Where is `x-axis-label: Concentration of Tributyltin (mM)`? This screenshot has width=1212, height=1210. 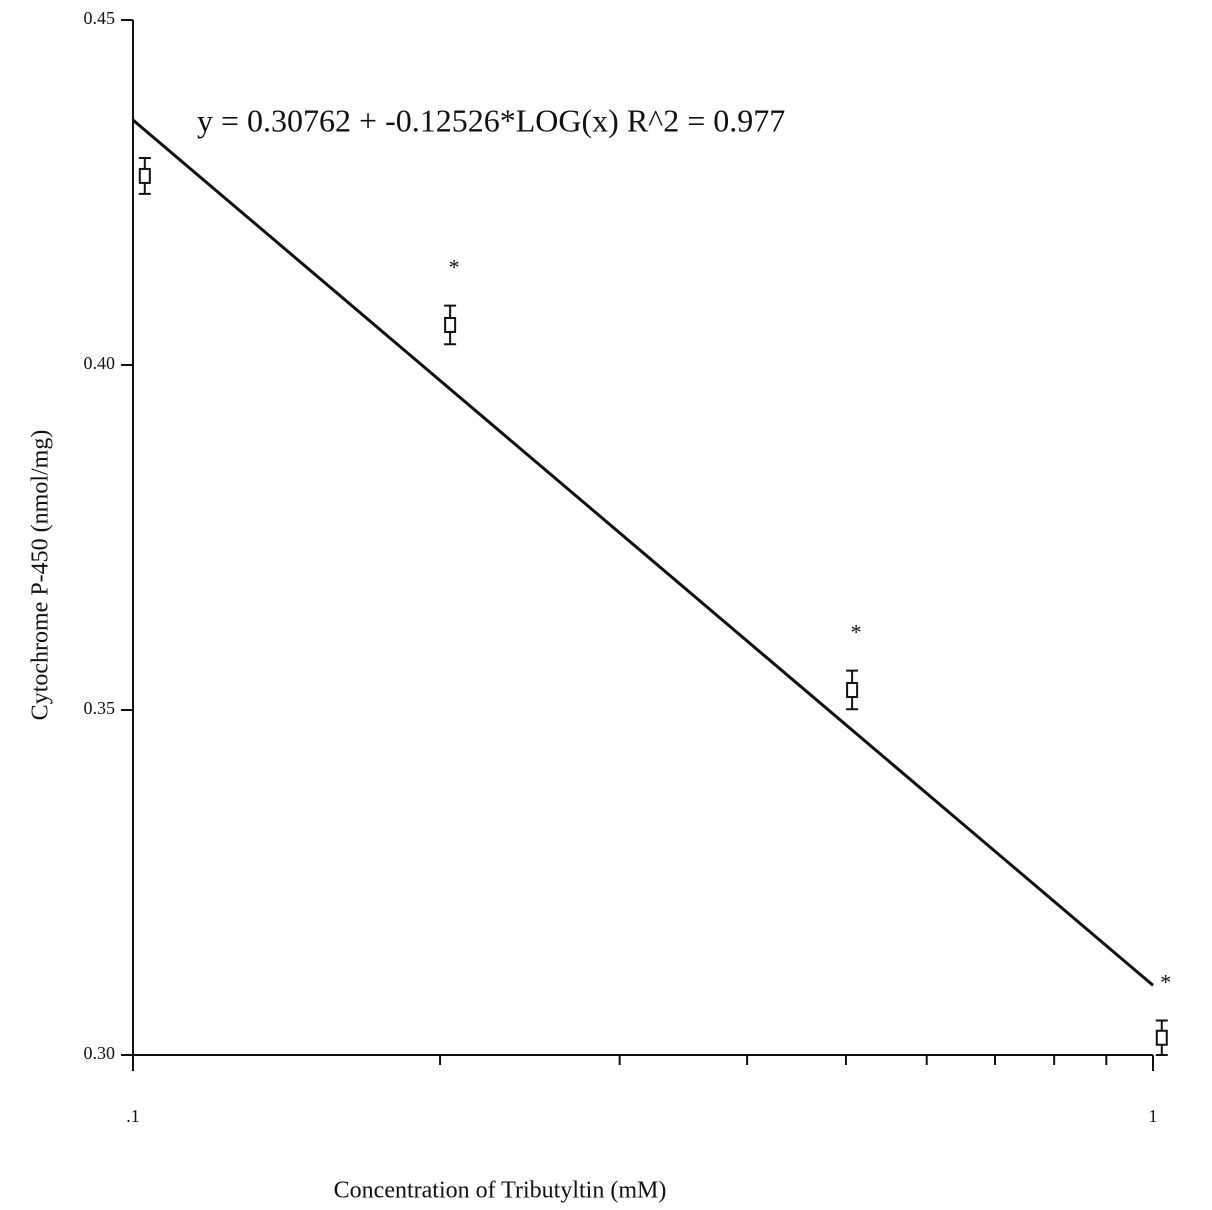
x-axis-label: Concentration of Tributyltin (mM) is located at coordinates (500, 1191).